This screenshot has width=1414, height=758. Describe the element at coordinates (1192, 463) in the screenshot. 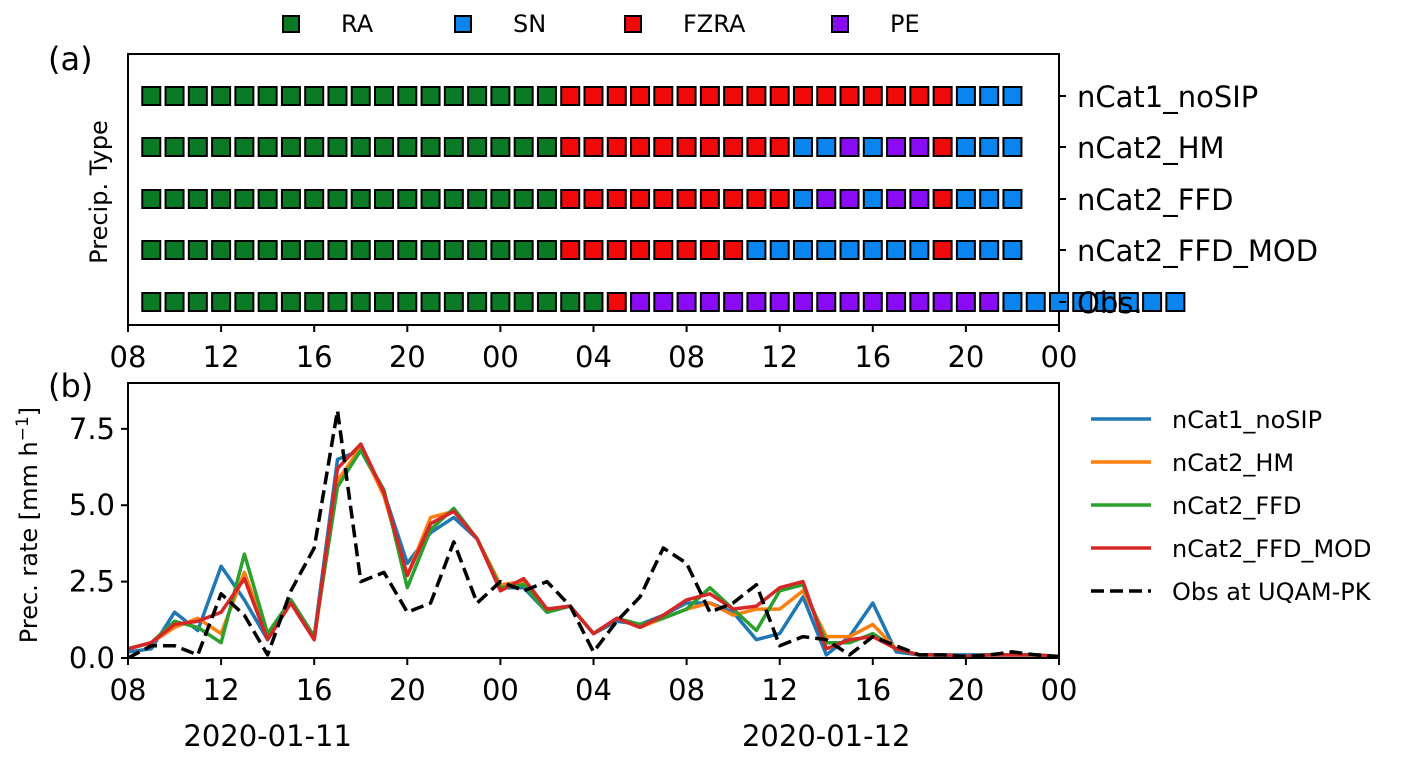

I see `legend-entry-ncat2-hm: nCat2_HM` at that location.